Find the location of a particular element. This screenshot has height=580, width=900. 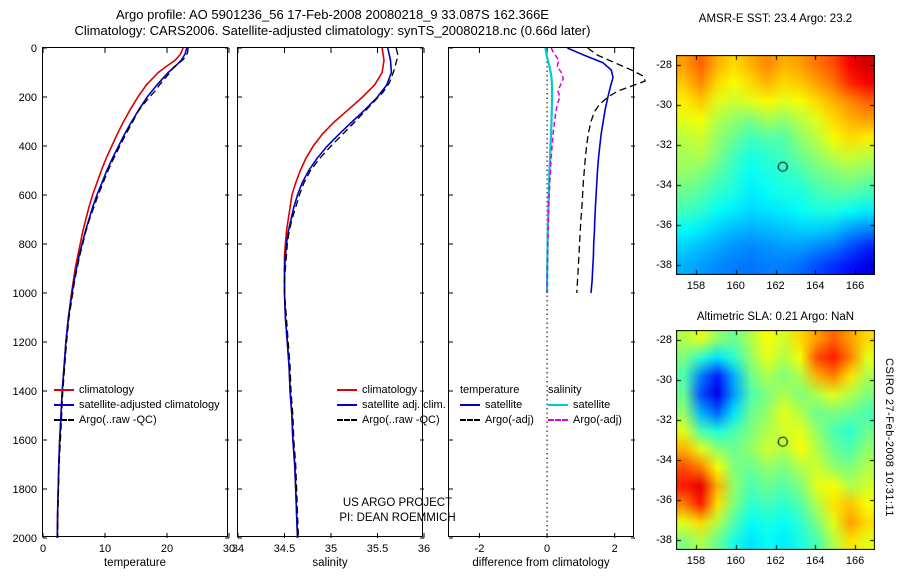

x-tick-label: 34 is located at coordinates (238, 549).